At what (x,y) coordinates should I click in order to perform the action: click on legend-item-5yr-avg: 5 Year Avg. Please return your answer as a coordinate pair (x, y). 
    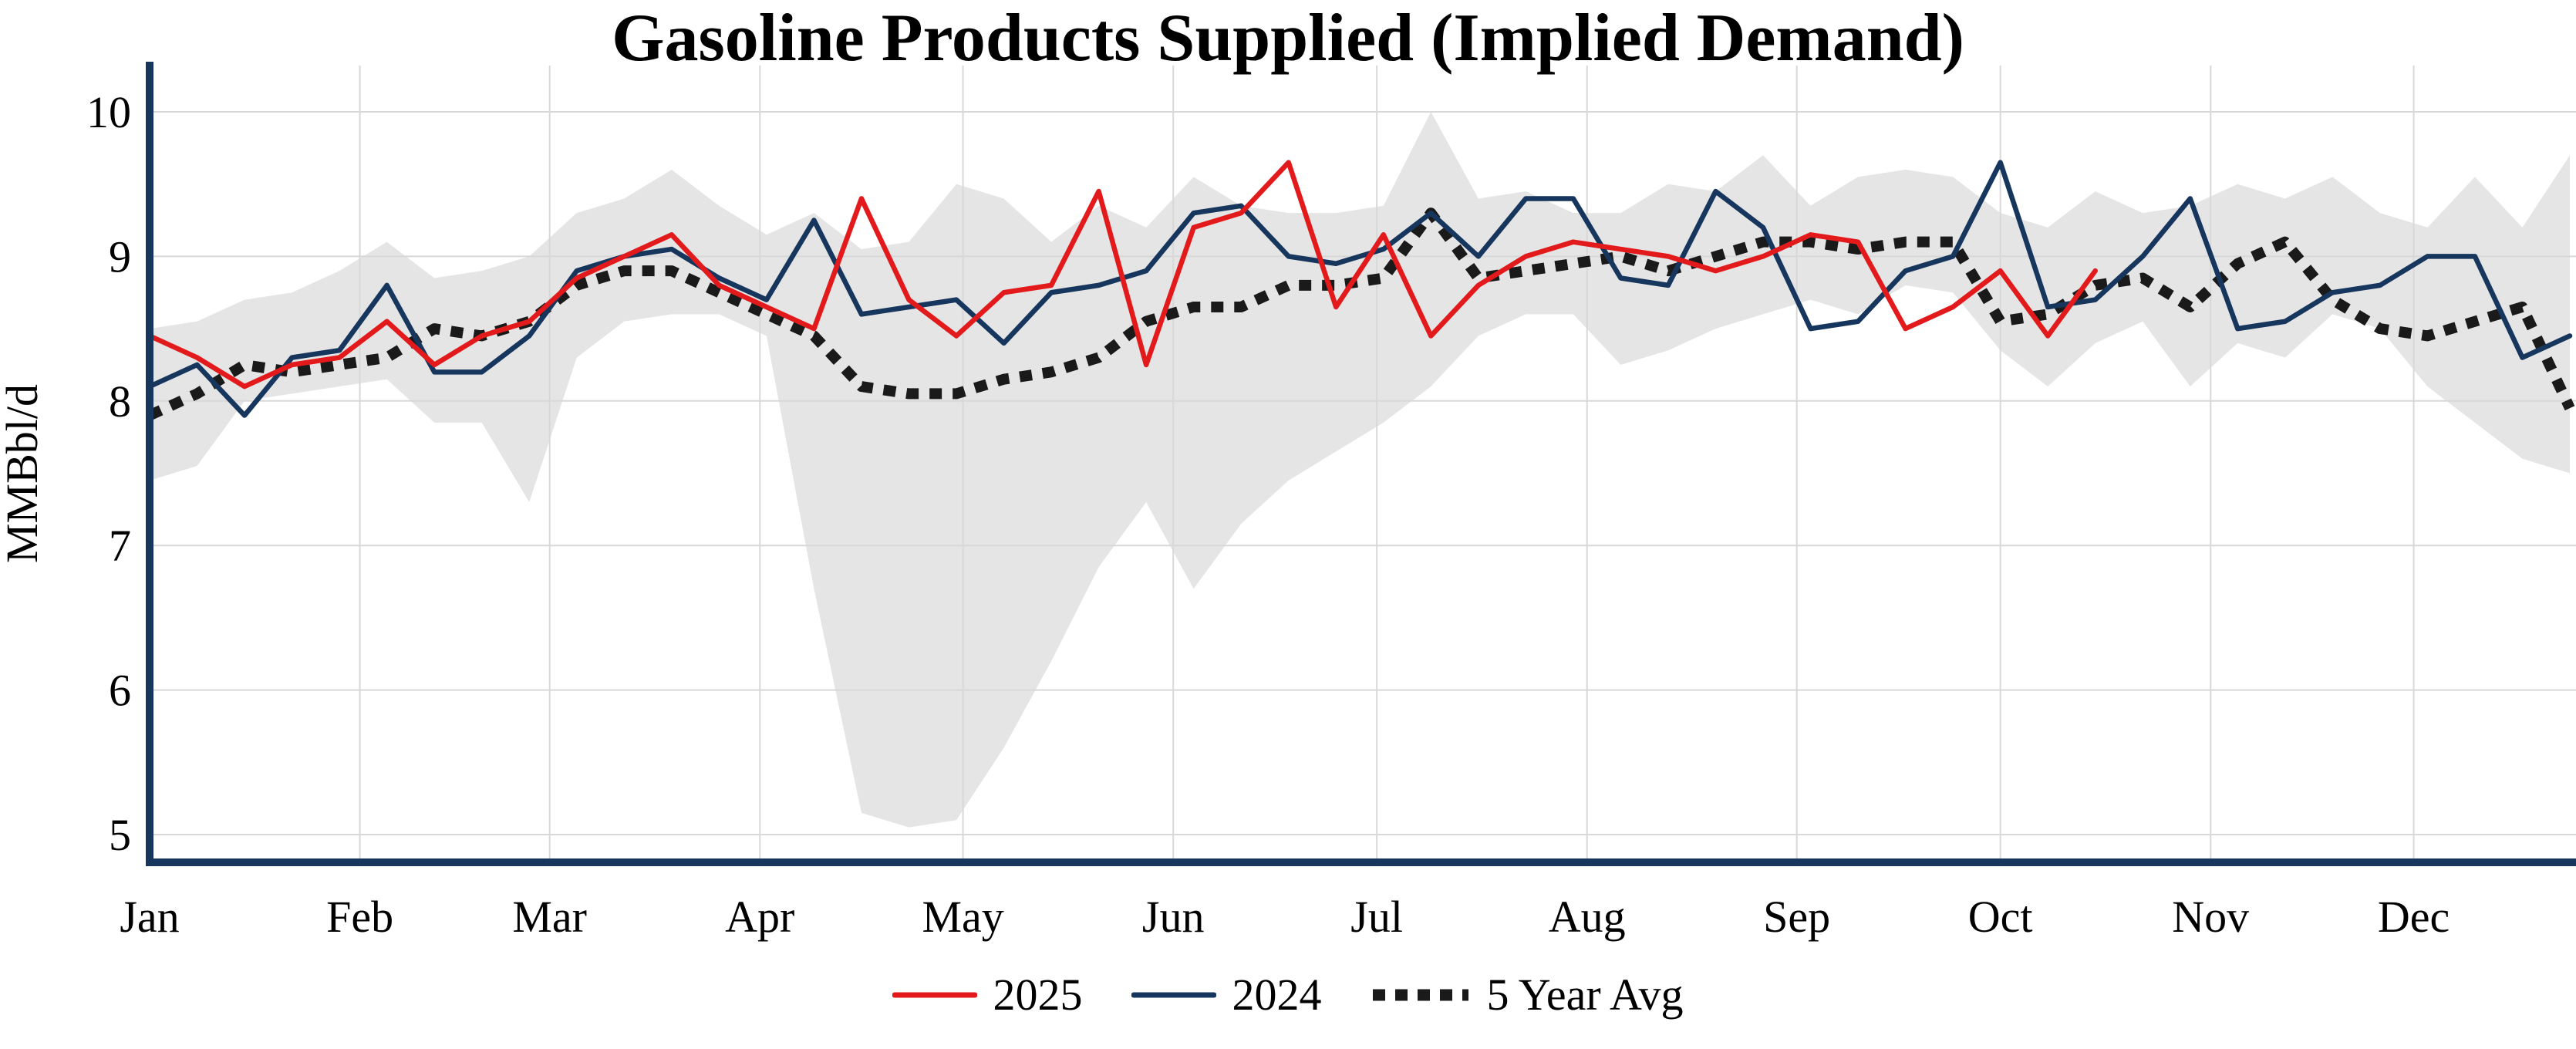
    Looking at the image, I should click on (1527, 994).